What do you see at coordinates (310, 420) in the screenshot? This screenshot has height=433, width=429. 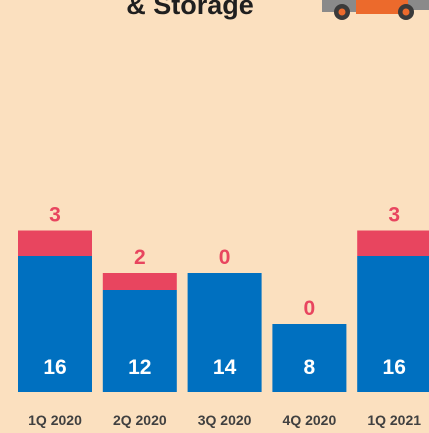 I see `x-tick-label: 4Q 2020` at bounding box center [310, 420].